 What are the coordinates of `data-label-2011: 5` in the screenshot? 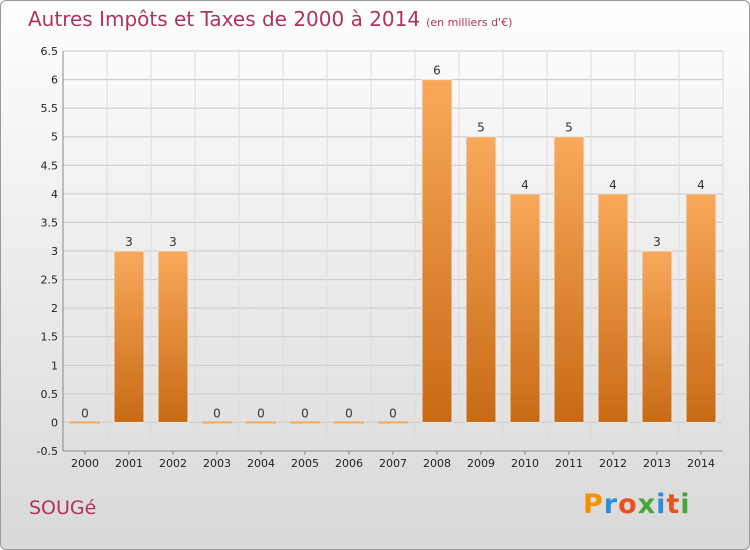 It's located at (569, 128).